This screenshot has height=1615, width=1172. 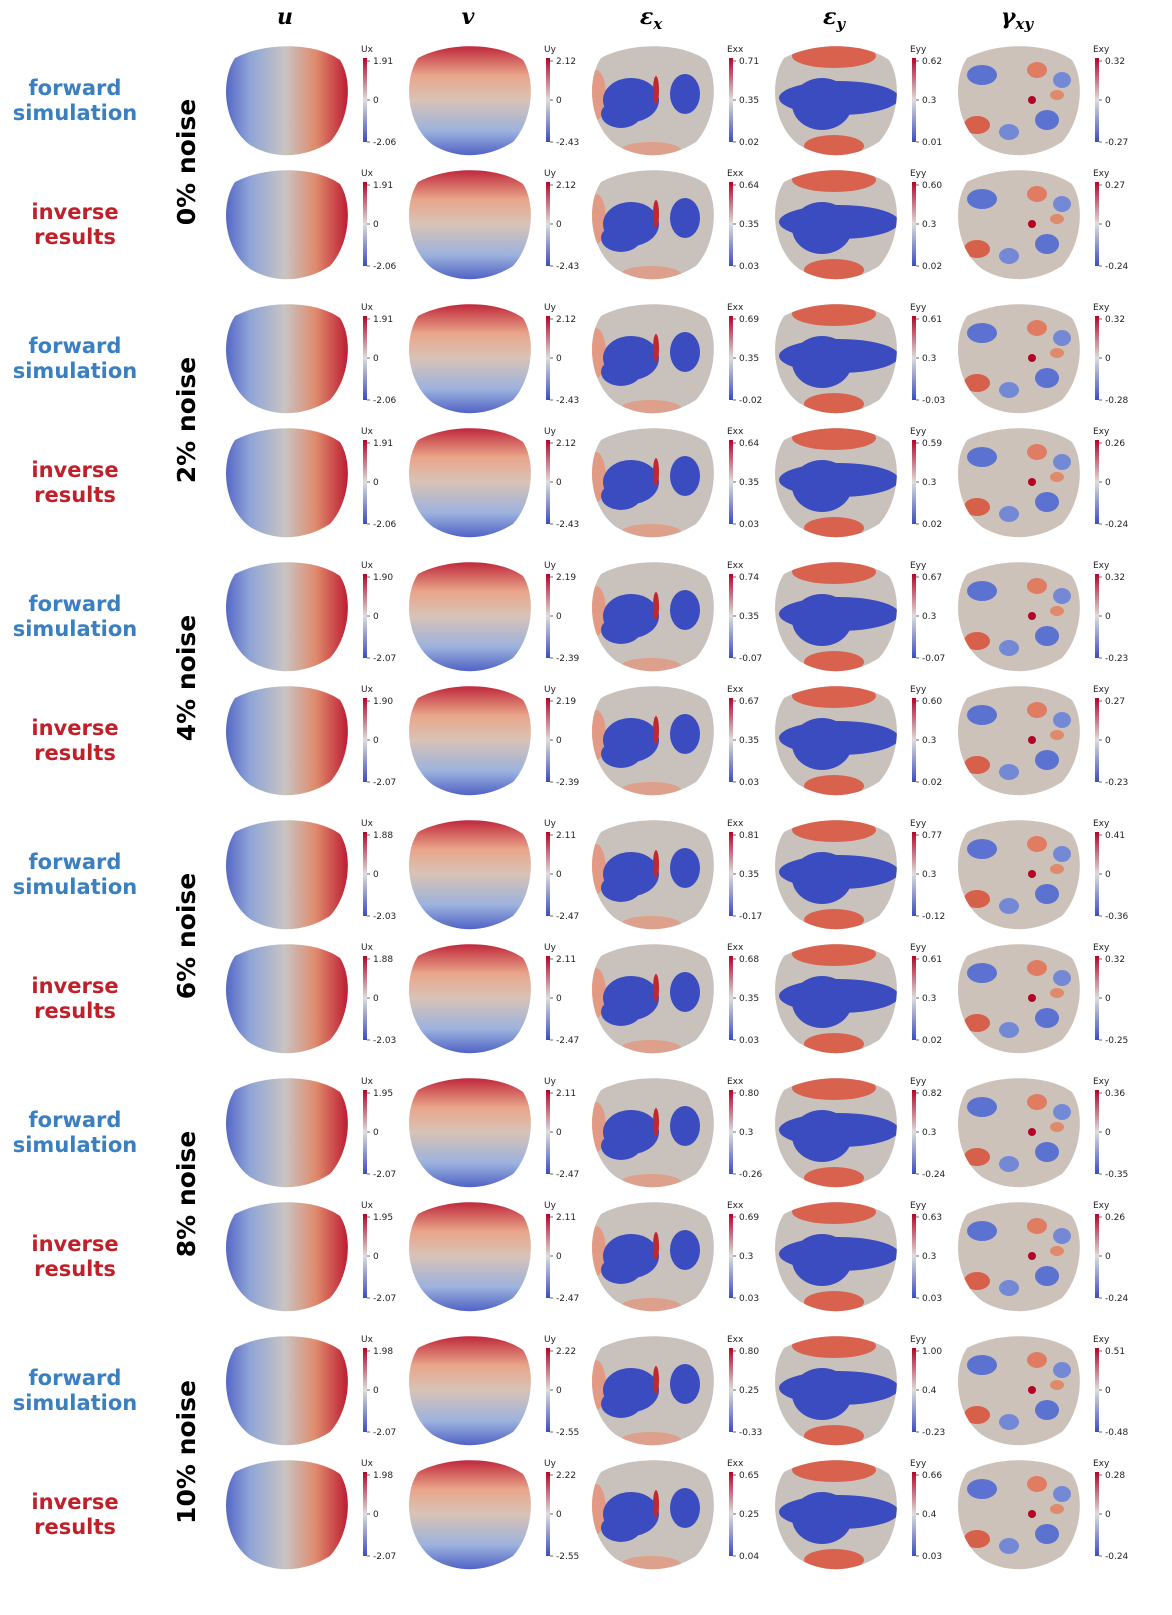 What do you see at coordinates (566, 578) in the screenshot?
I see `colorbar-tick-label: 2.19` at bounding box center [566, 578].